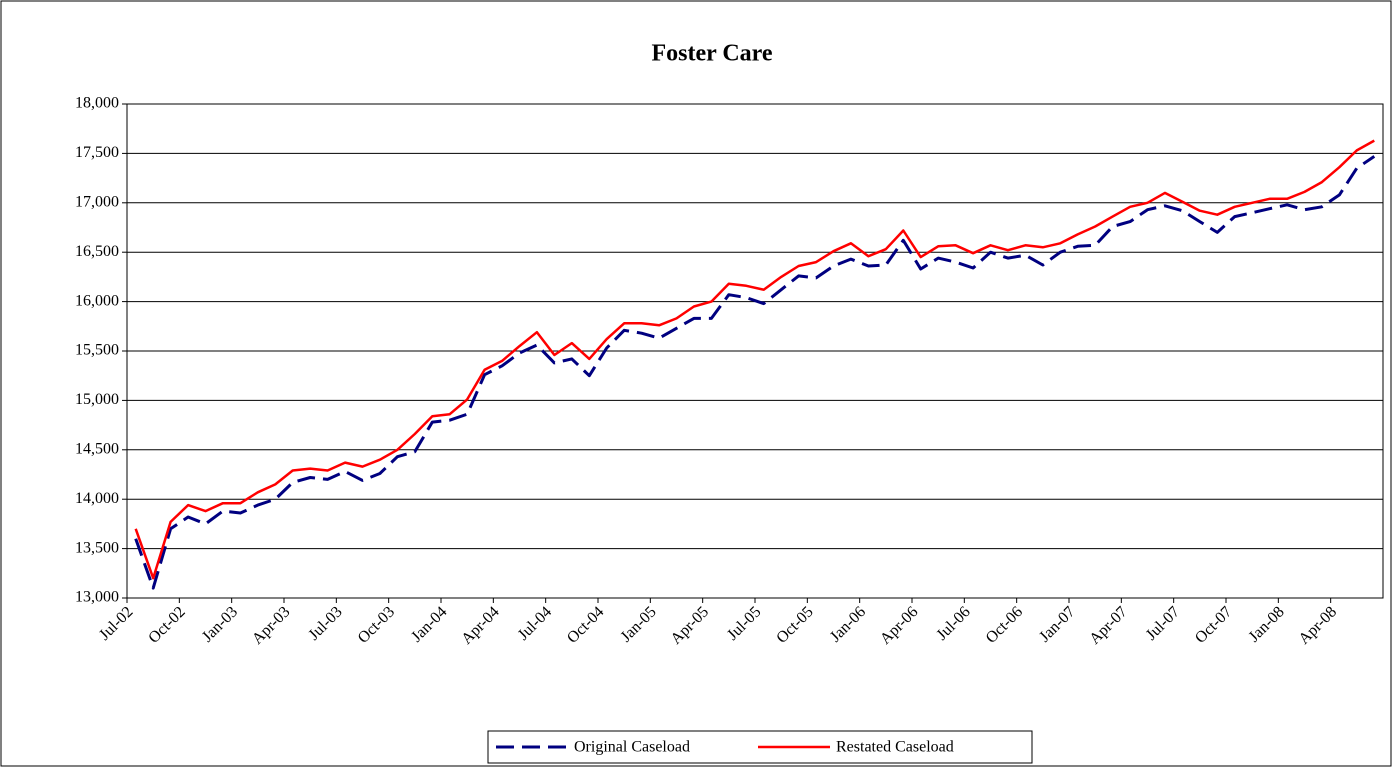  Describe the element at coordinates (97, 152) in the screenshot. I see `y-tick-label: 17,500` at that location.